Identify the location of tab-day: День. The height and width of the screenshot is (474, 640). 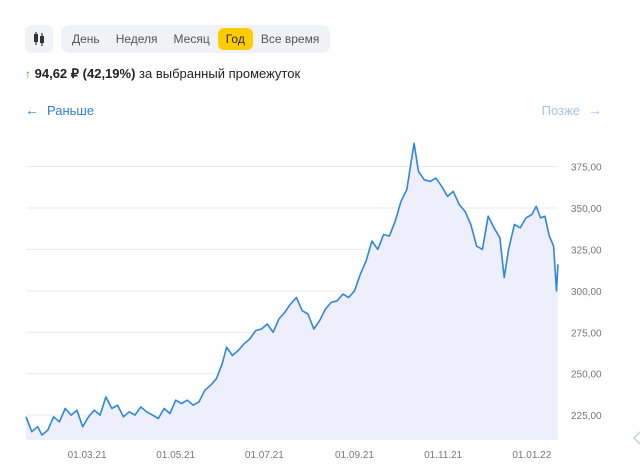
(86, 39).